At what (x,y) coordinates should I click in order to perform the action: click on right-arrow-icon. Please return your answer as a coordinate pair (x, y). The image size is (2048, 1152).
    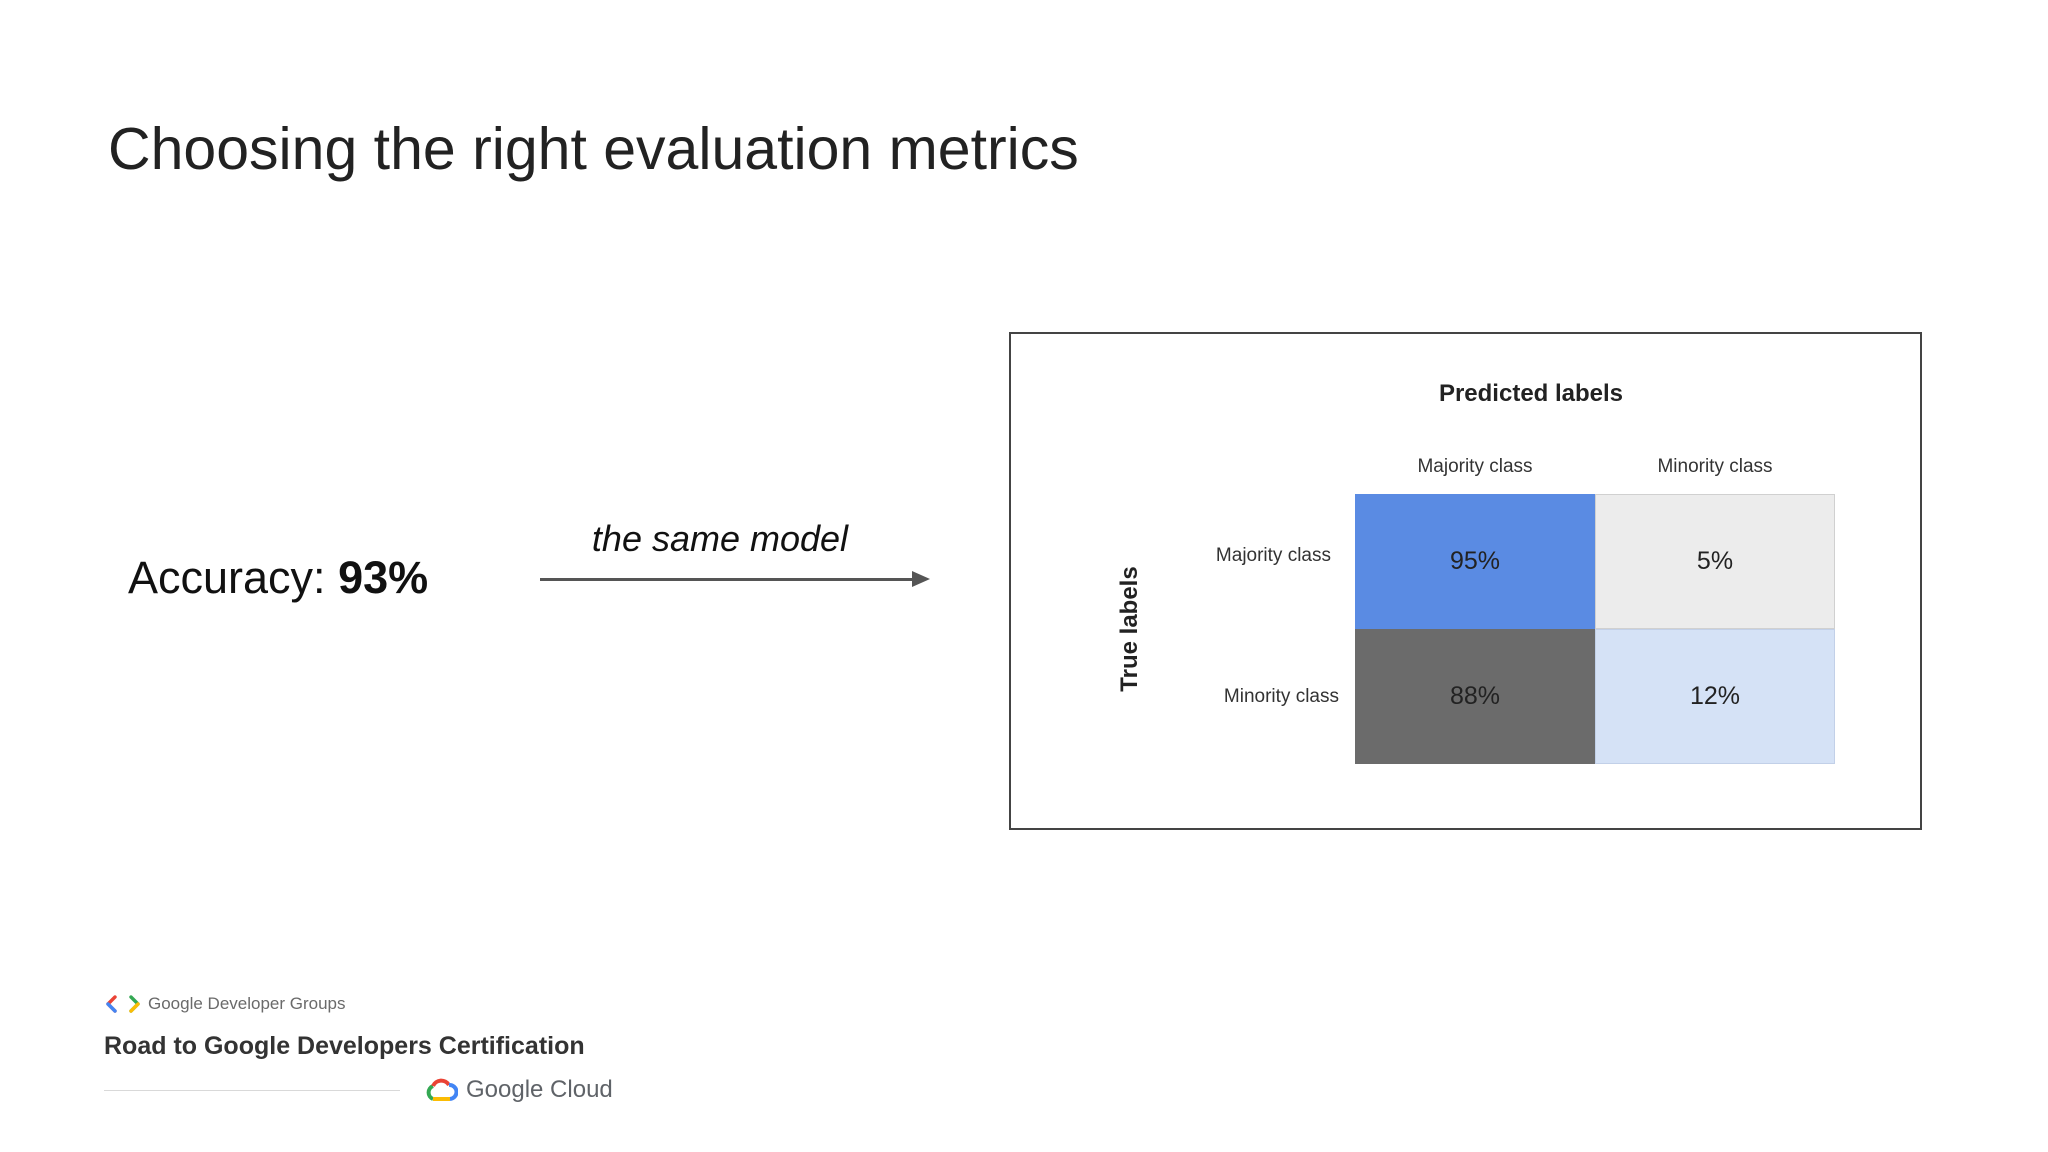
    Looking at the image, I should click on (735, 579).